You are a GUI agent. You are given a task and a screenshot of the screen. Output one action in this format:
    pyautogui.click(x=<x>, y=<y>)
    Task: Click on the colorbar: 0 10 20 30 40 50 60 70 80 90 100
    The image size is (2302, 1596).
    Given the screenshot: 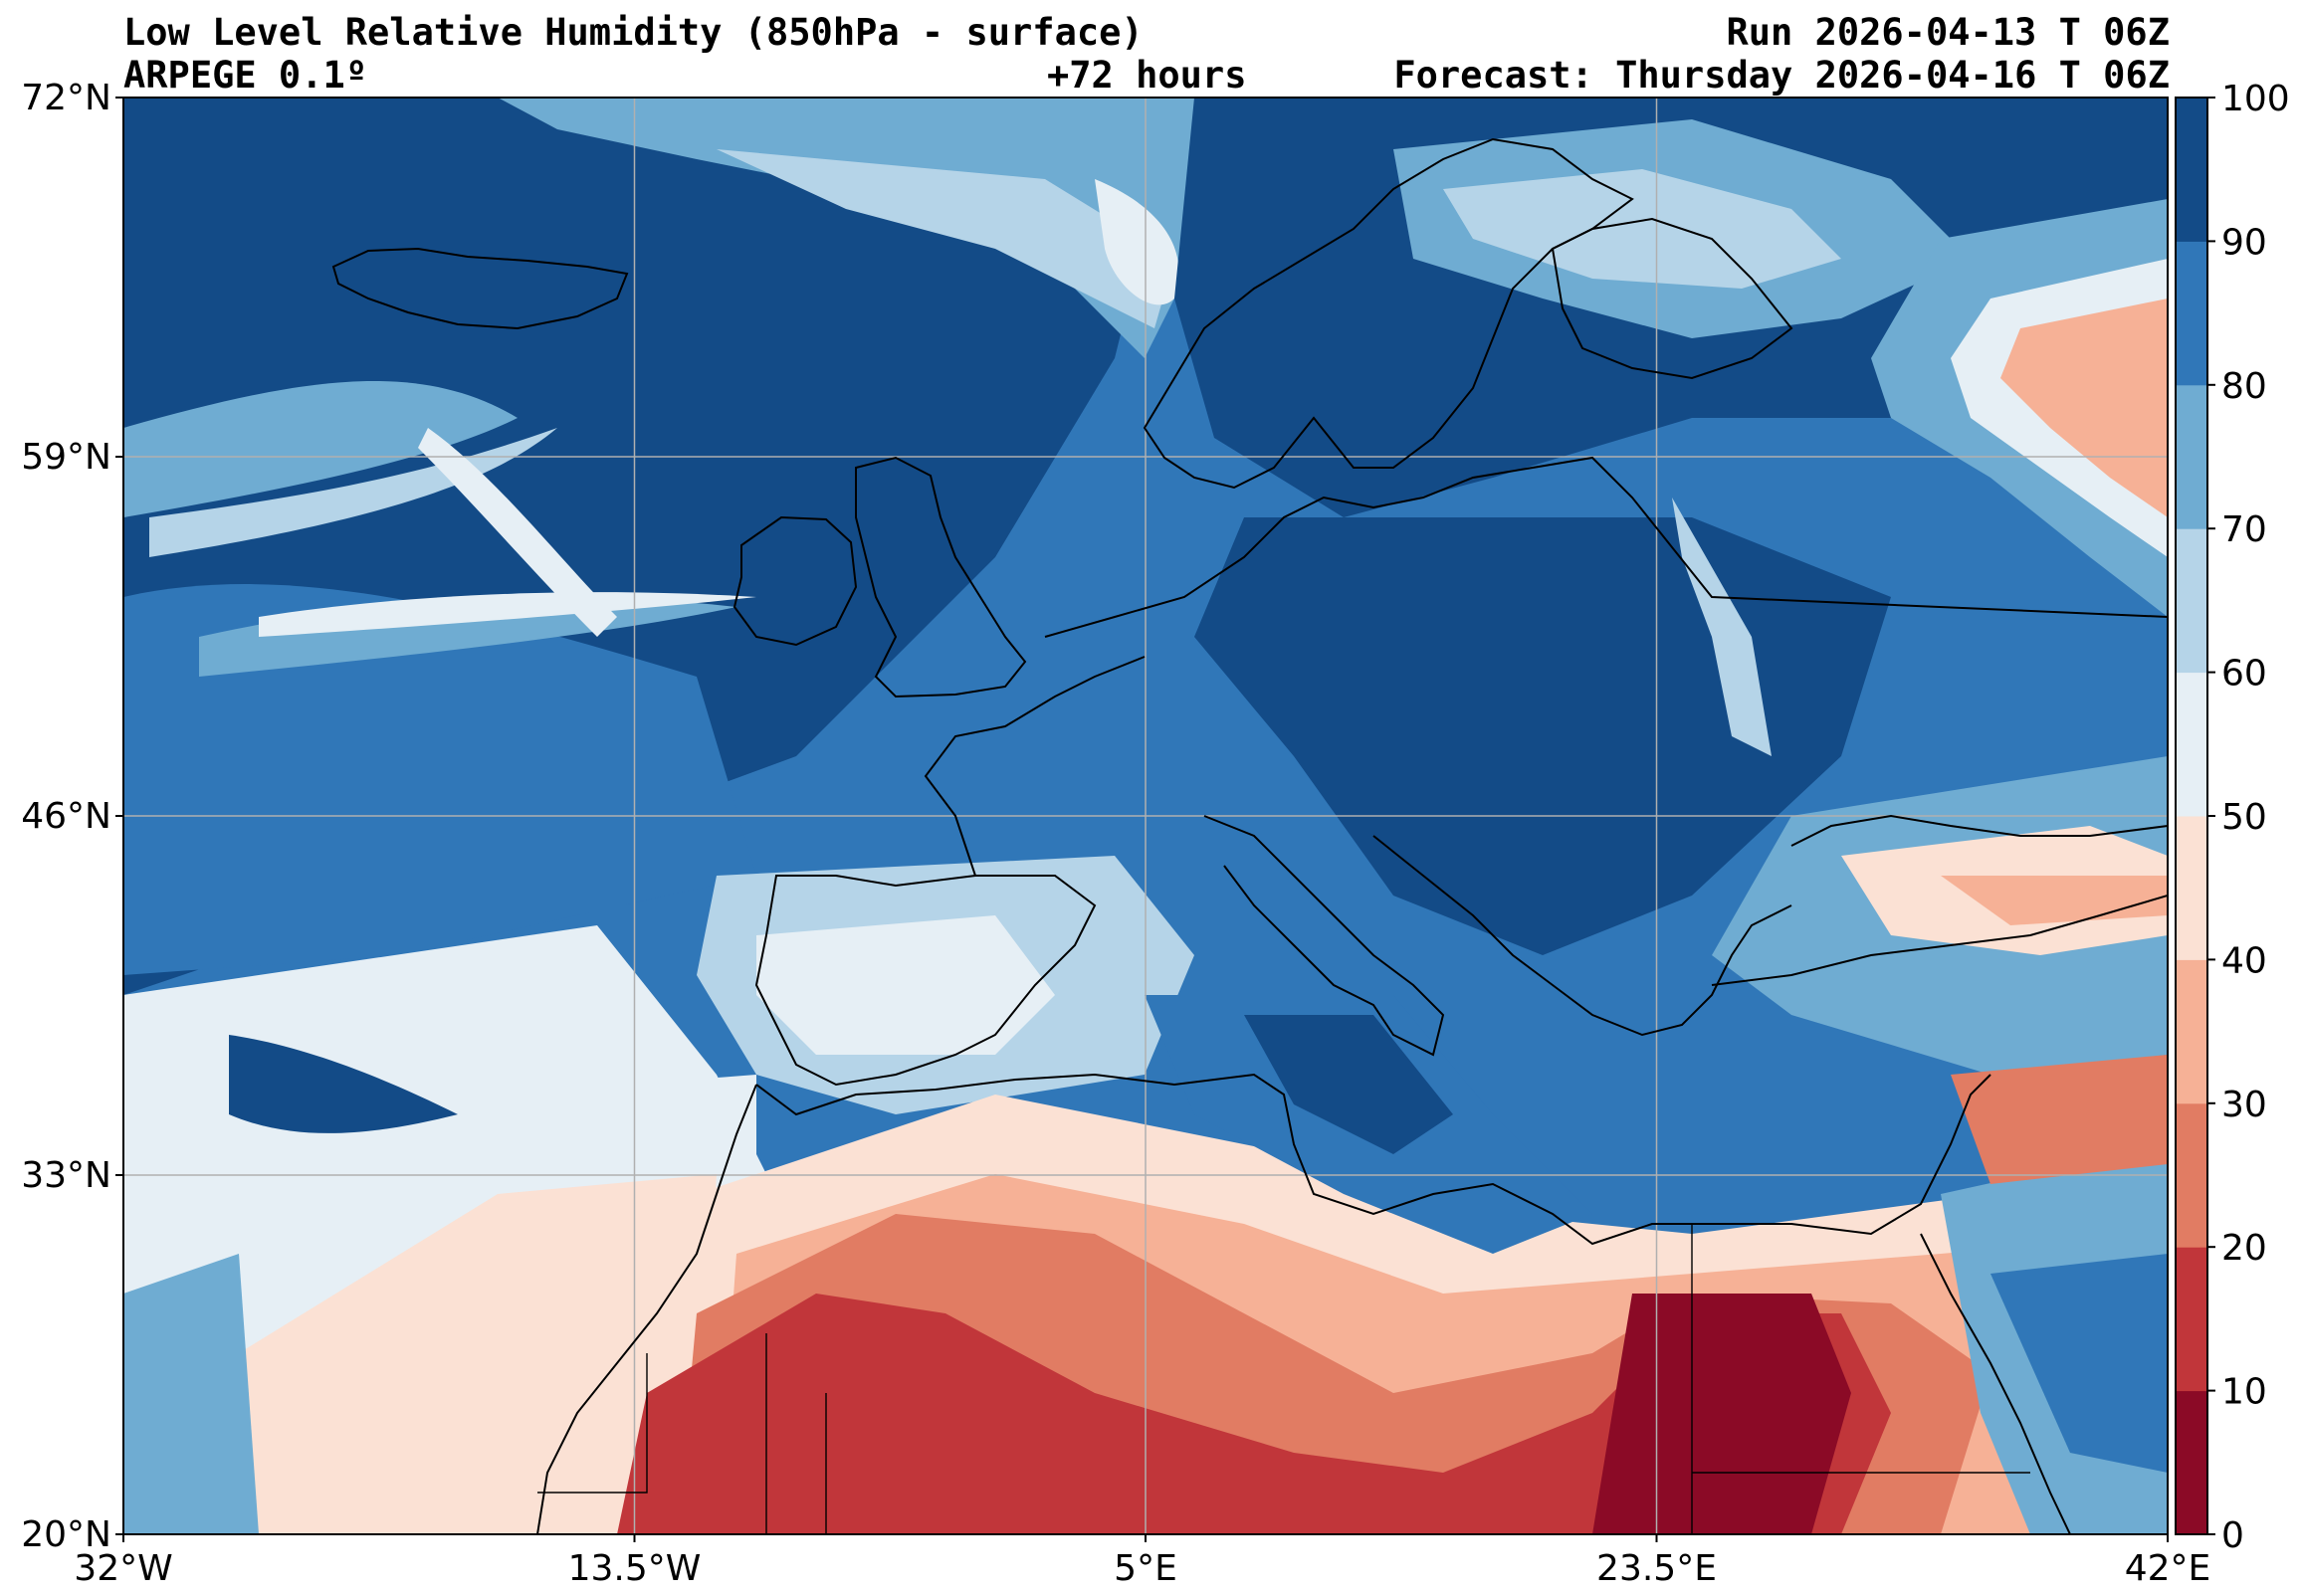 What is the action you would take?
    pyautogui.click(x=2232, y=817)
    